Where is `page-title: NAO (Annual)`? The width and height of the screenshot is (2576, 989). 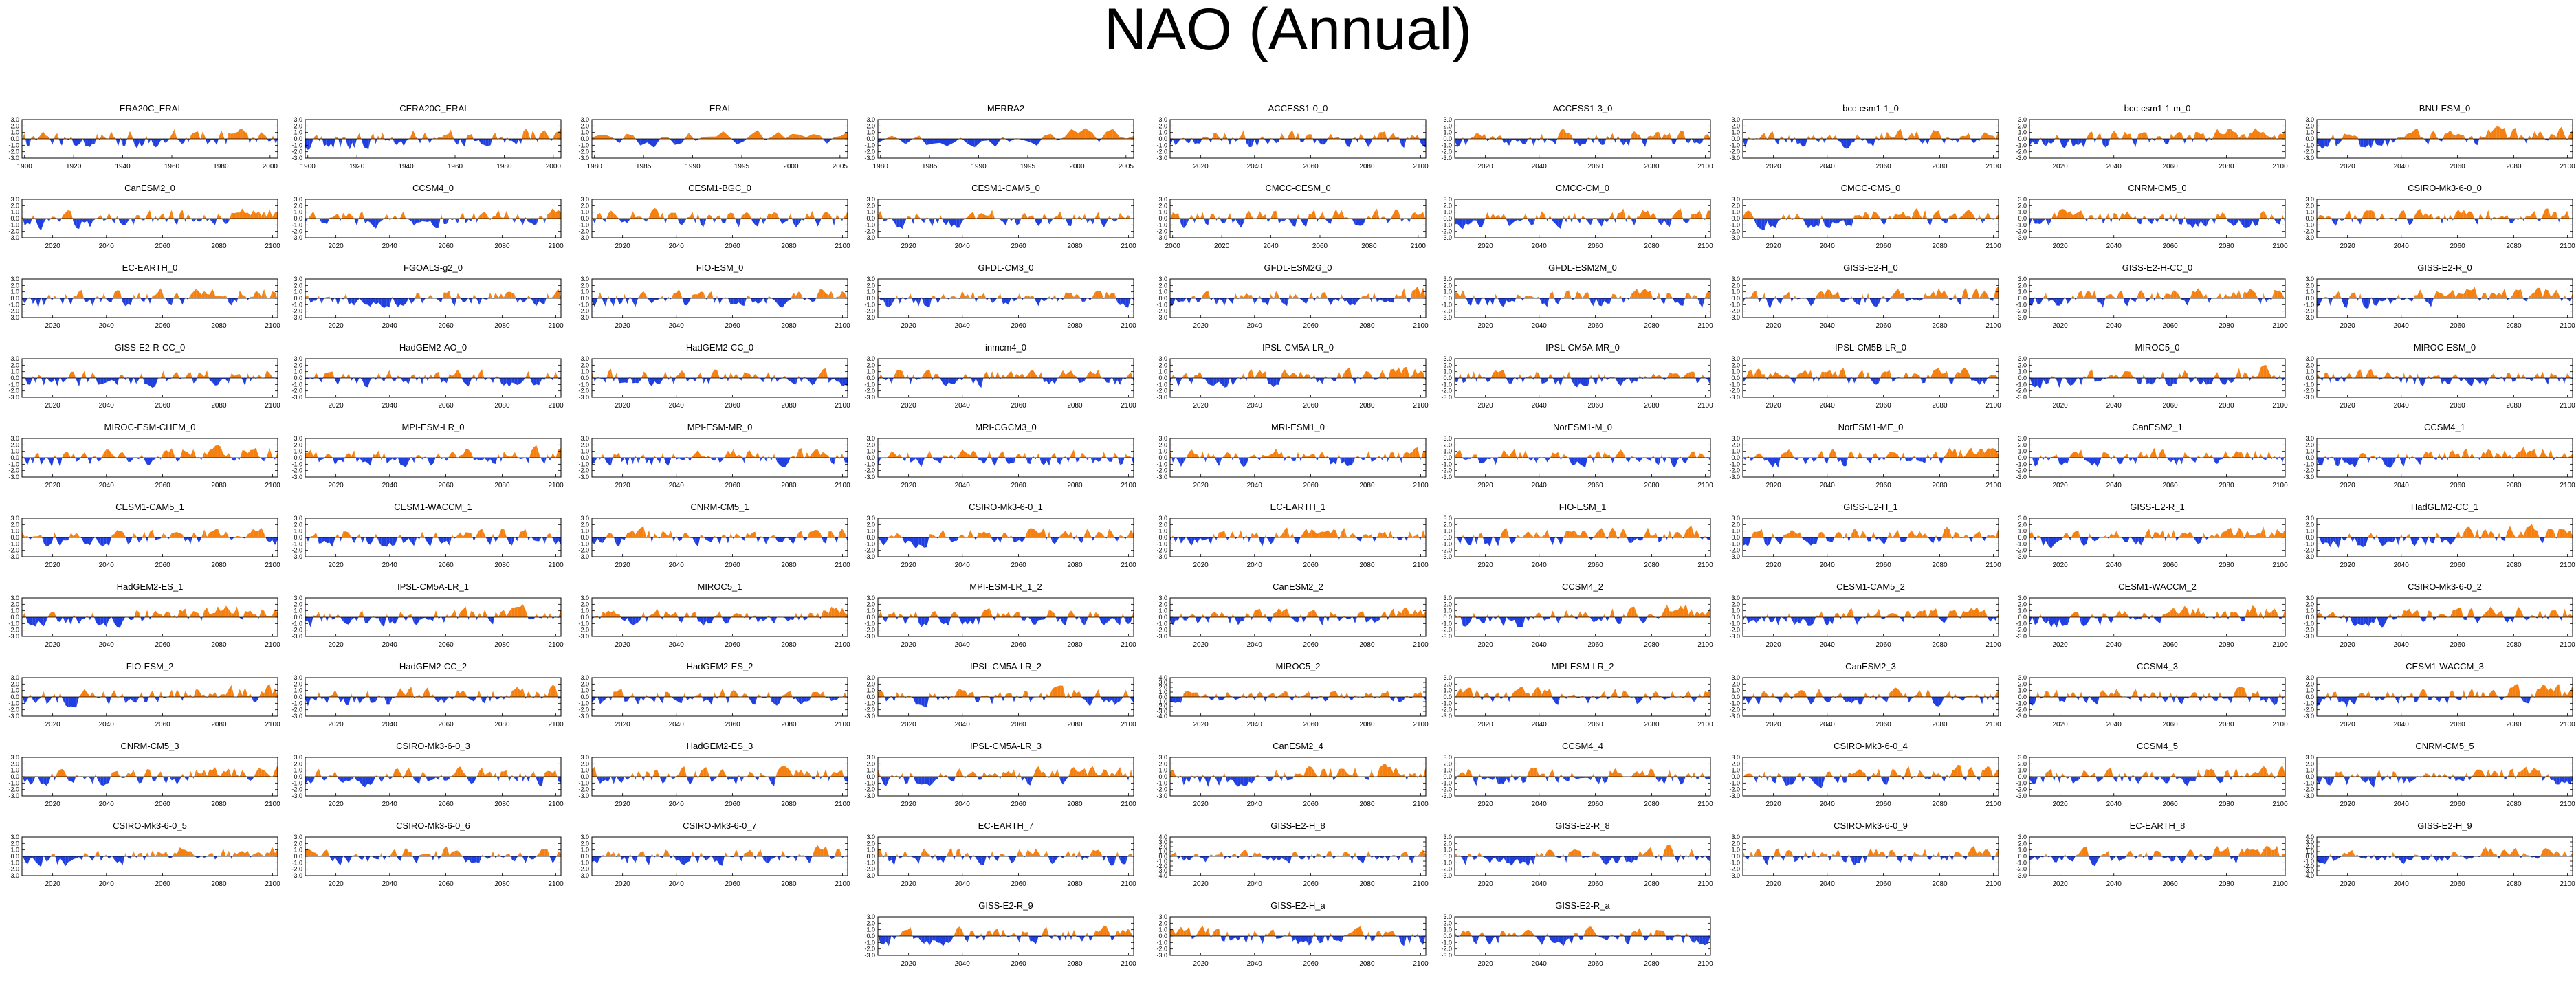 page-title: NAO (Annual) is located at coordinates (1288, 31).